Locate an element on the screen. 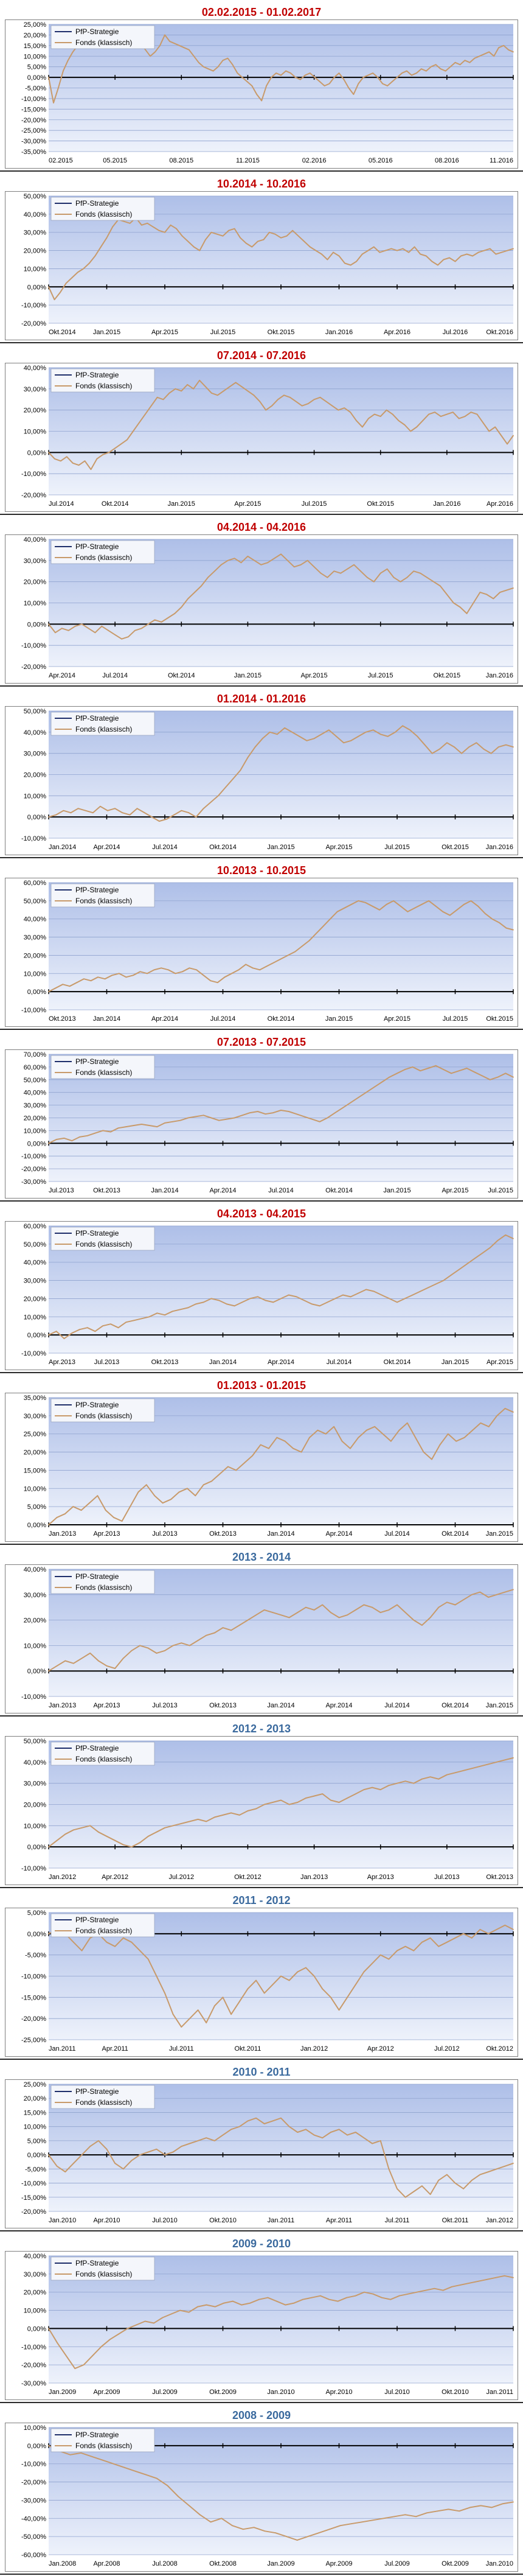 Image resolution: width=523 pixels, height=2576 pixels. x-tick-label: Jan.2010 is located at coordinates (63, 2220).